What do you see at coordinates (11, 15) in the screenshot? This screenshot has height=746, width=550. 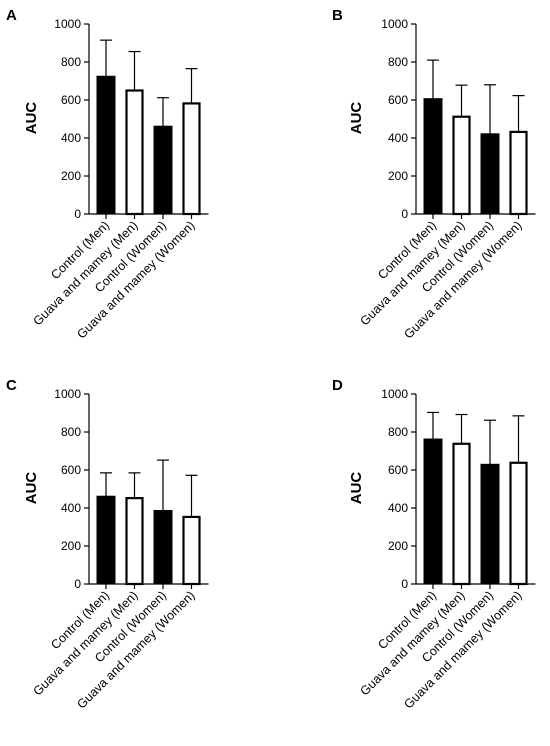 I see `panel-letter: A` at bounding box center [11, 15].